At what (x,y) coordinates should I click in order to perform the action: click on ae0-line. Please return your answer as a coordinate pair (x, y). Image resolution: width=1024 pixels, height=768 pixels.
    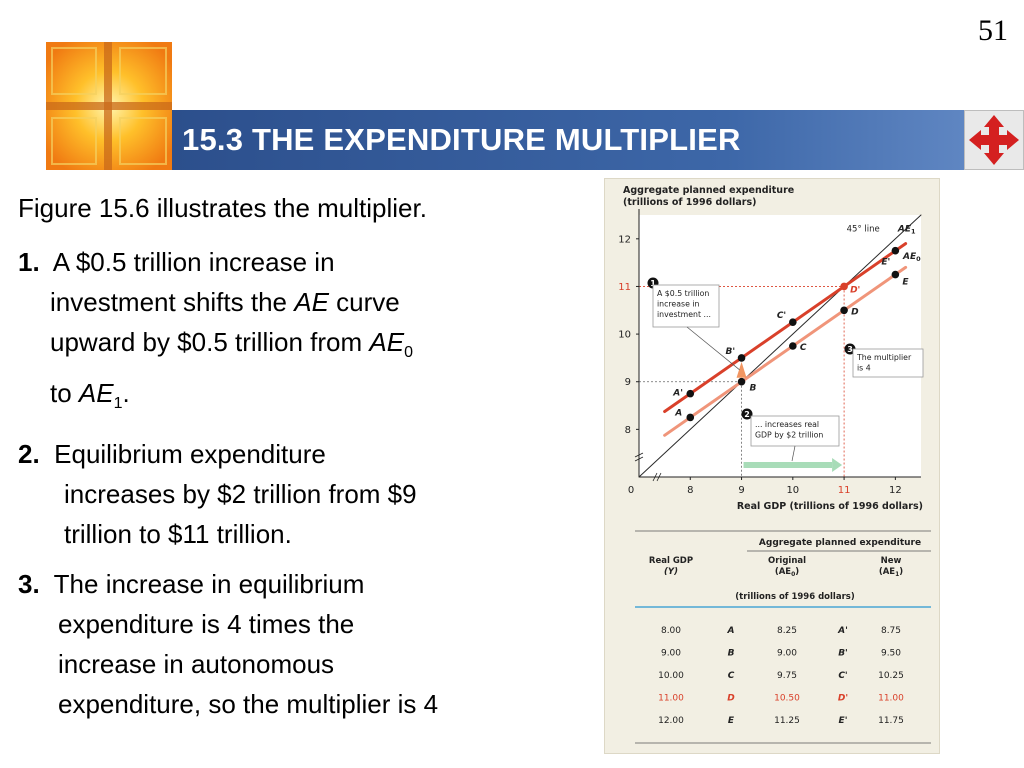
    Looking at the image, I should click on (785, 351).